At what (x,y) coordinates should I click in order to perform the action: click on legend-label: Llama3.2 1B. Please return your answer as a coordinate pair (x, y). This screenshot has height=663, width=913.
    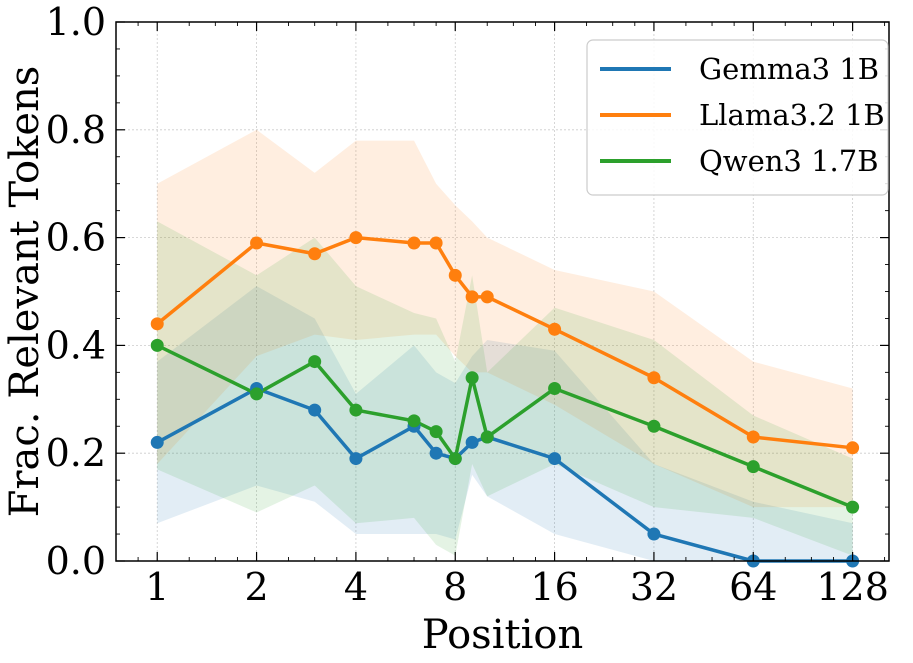
    Looking at the image, I should click on (792, 115).